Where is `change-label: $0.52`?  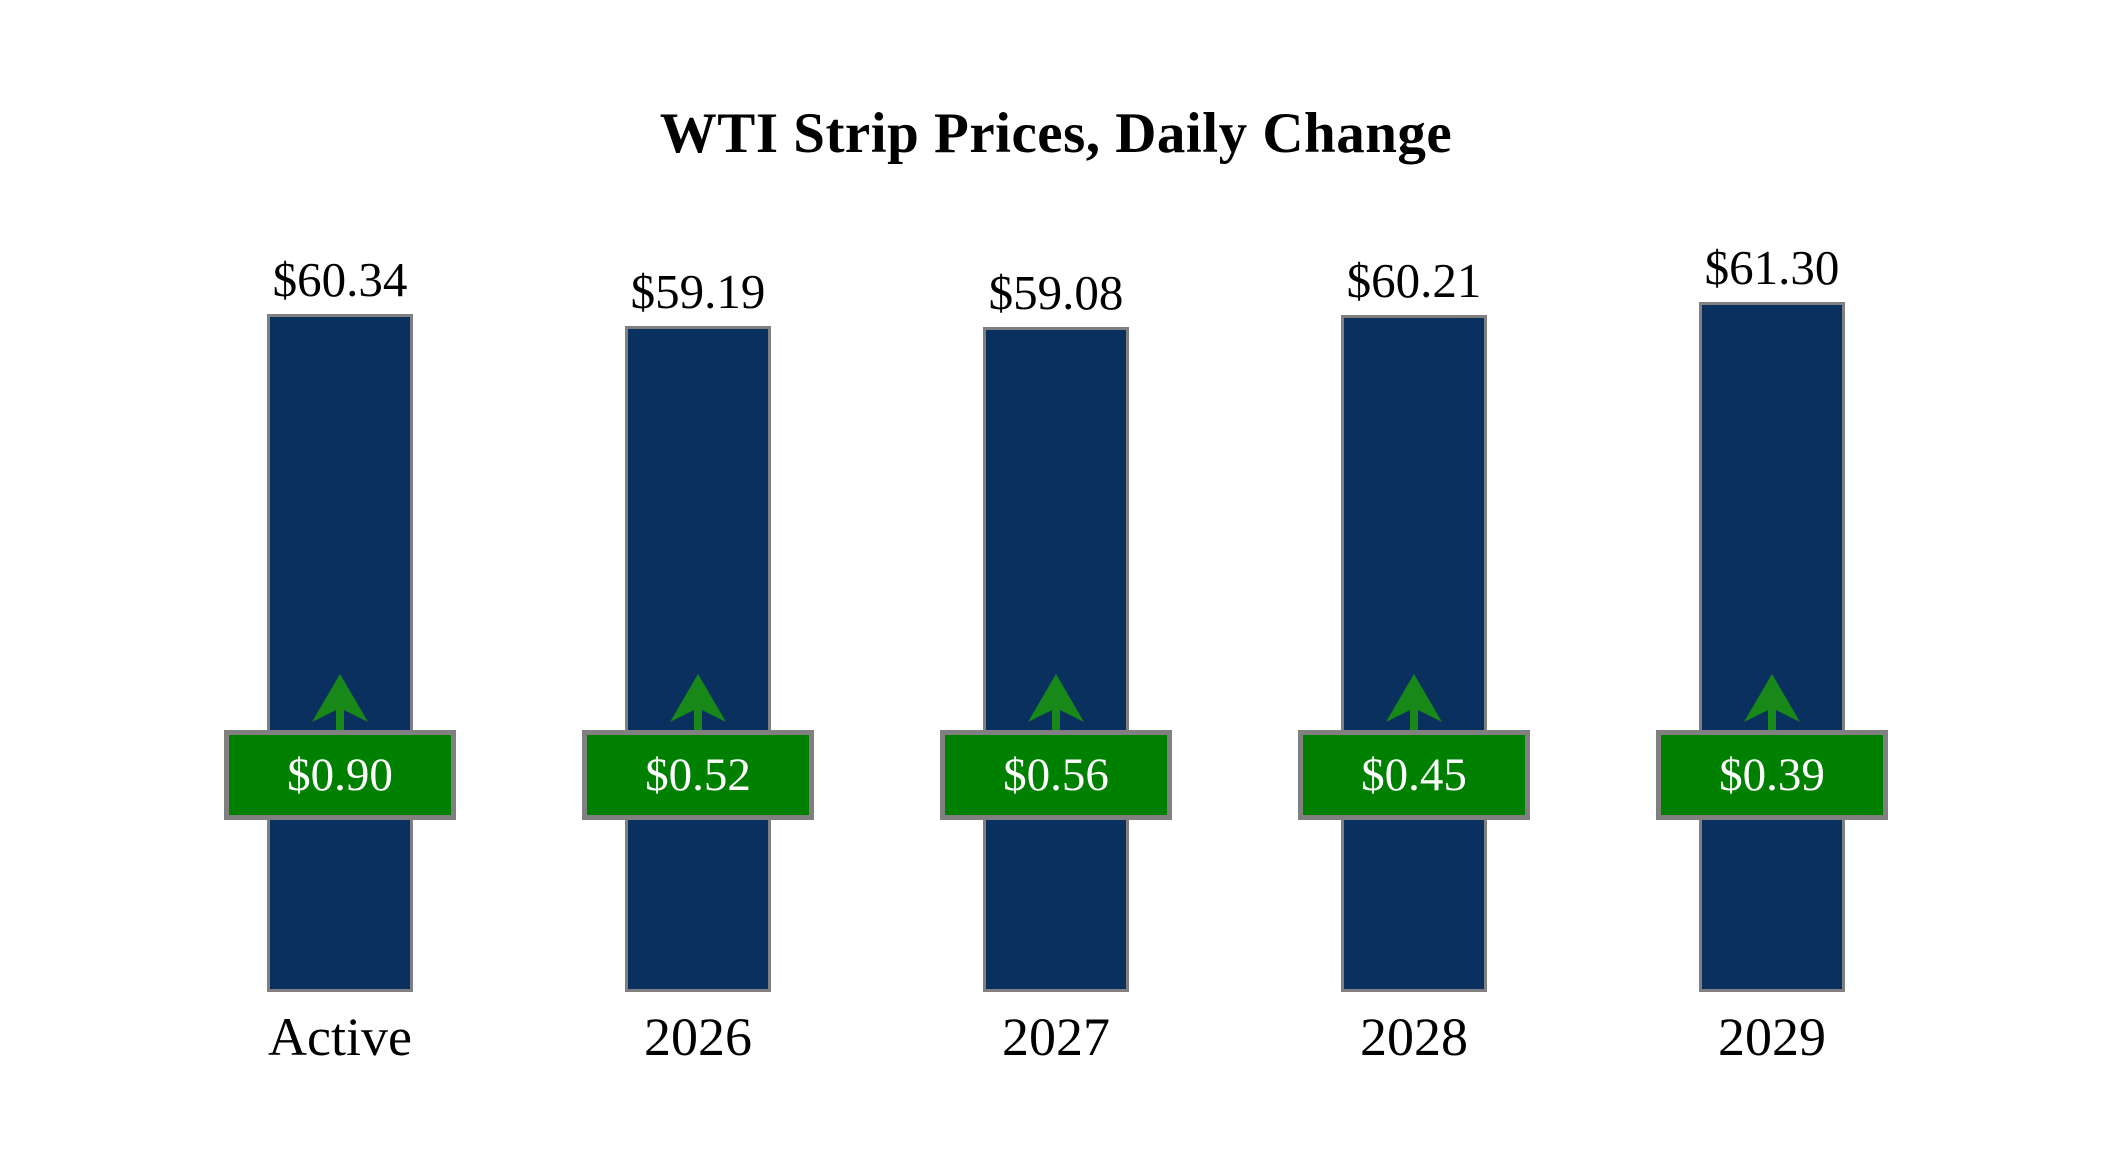 change-label: $0.52 is located at coordinates (698, 774).